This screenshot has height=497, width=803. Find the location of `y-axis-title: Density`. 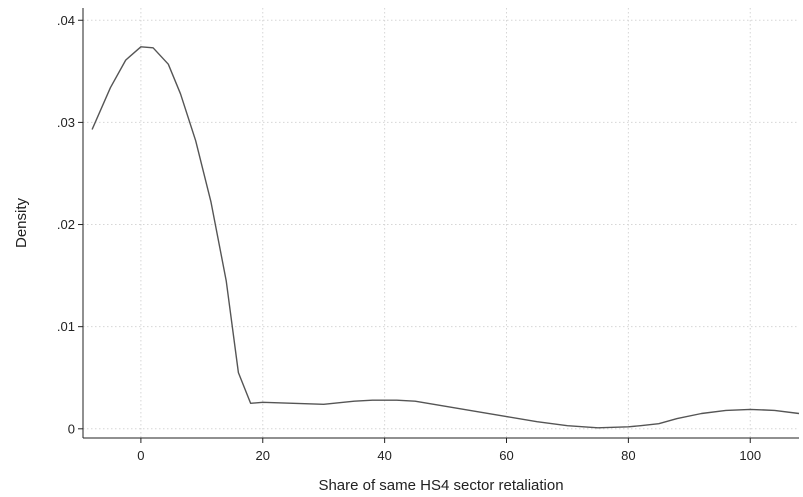

y-axis-title: Density is located at coordinates (21, 222).